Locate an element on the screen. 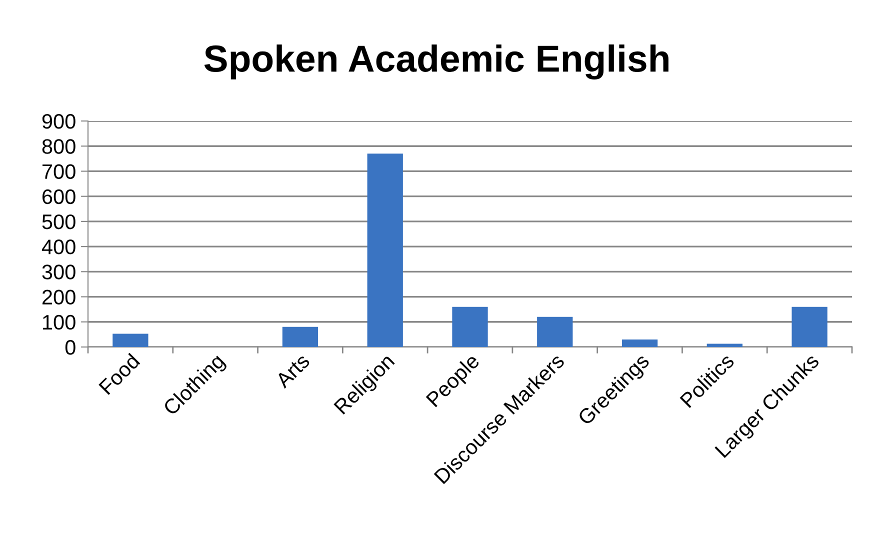 The image size is (874, 544). chart-title: Spoken Academic English is located at coordinates (436, 62).